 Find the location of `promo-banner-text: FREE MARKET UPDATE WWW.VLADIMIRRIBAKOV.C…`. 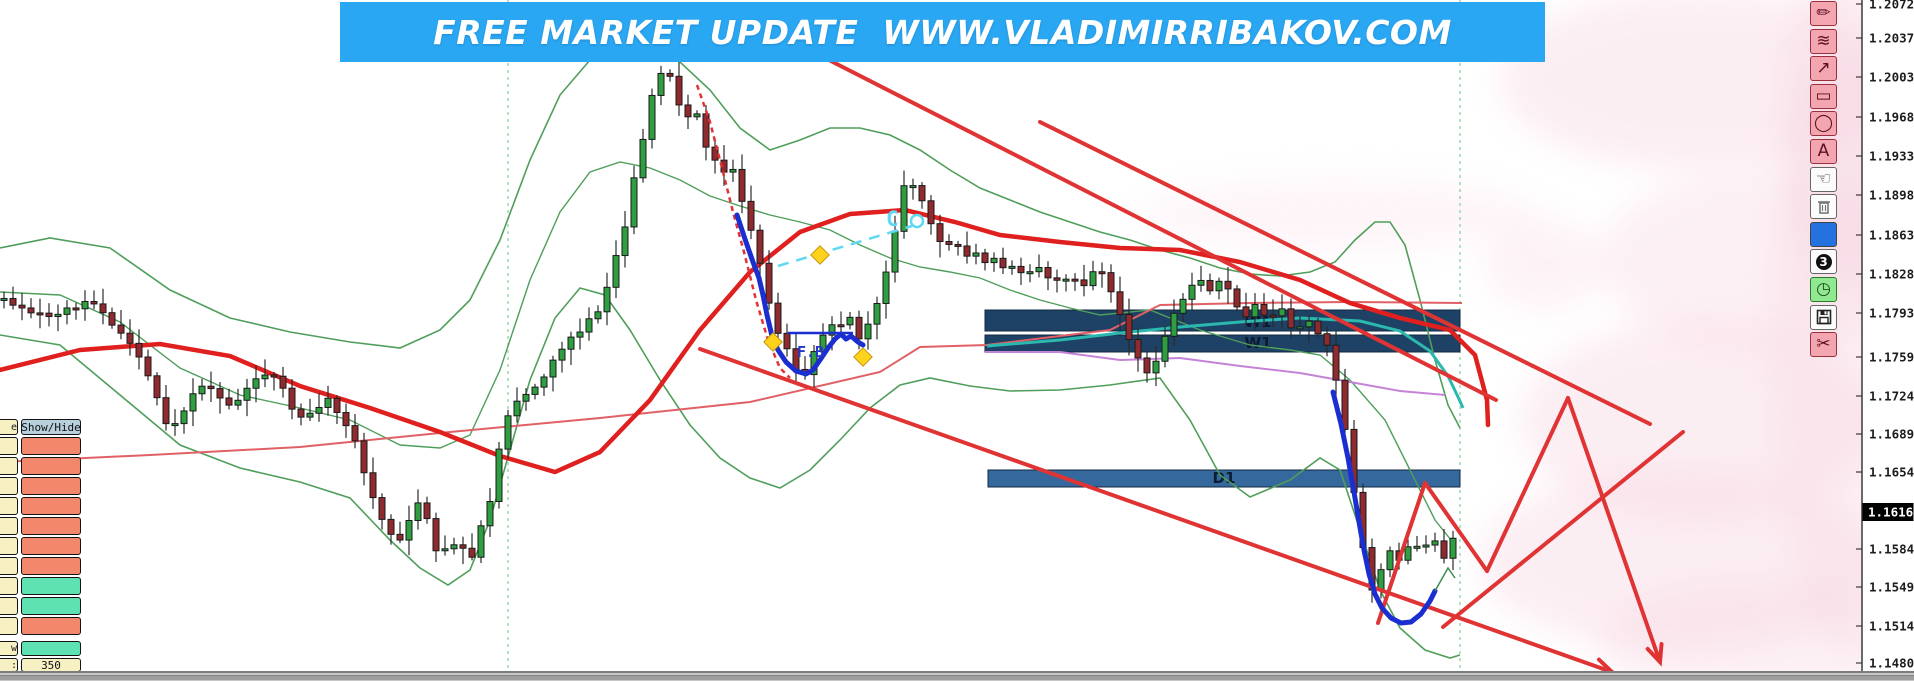

promo-banner-text: FREE MARKET UPDATE WWW.VLADIMIRRIBAKOV.C… is located at coordinates (942, 32).